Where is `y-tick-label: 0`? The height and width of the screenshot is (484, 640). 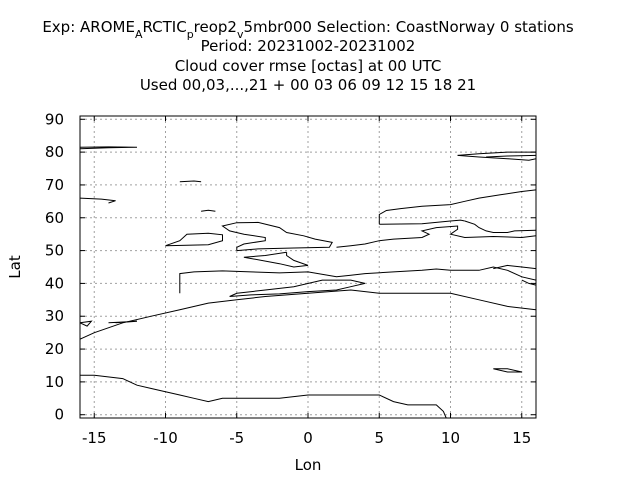
y-tick-label: 0 is located at coordinates (59, 415).